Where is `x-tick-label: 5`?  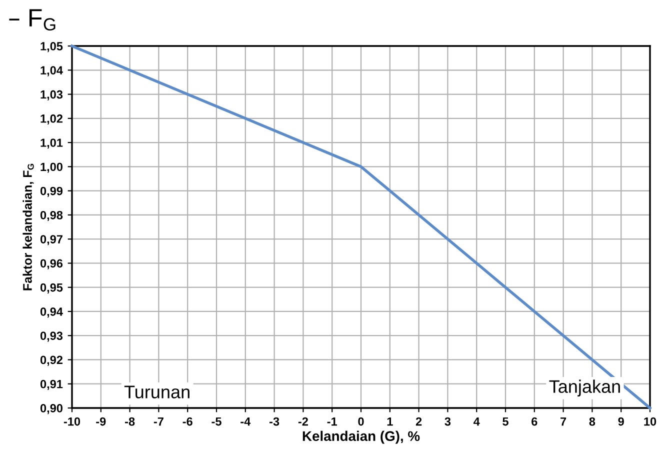 x-tick-label: 5 is located at coordinates (505, 421).